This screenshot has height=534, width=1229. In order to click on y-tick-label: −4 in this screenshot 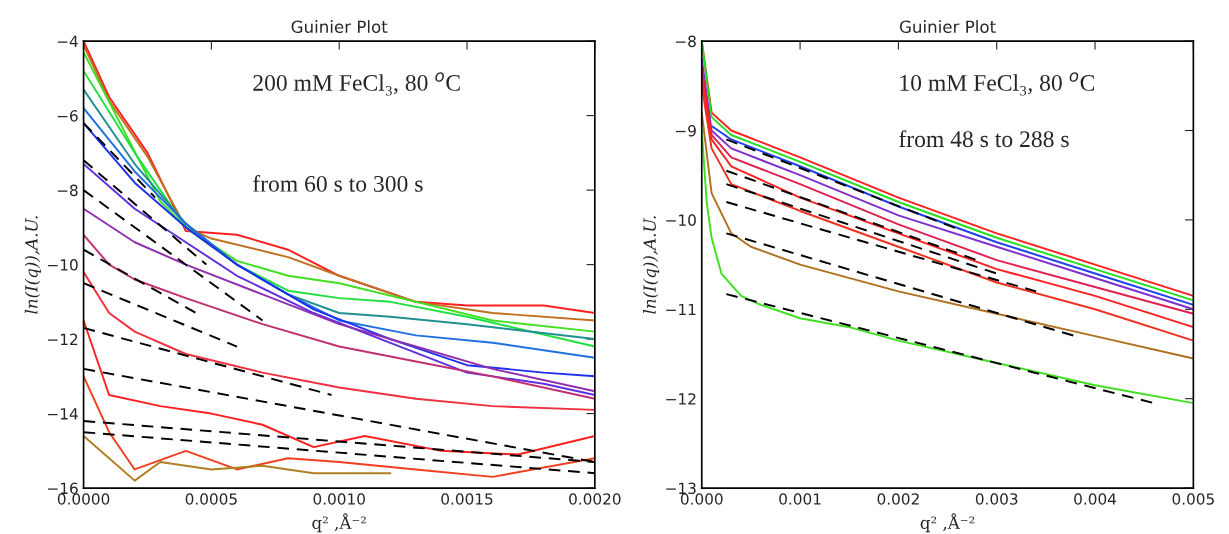, I will do `click(67, 41)`.